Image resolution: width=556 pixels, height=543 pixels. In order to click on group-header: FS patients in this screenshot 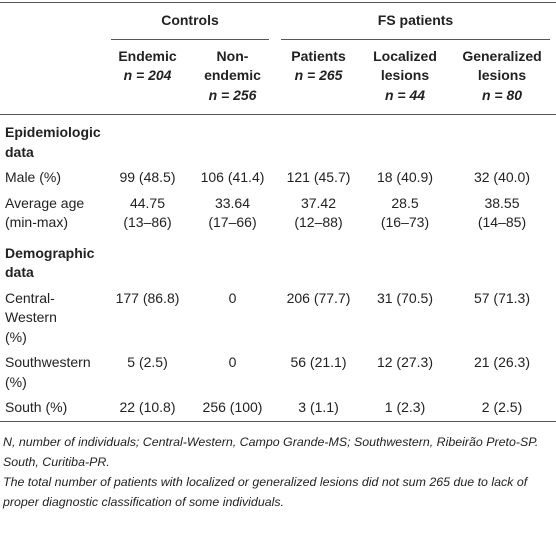, I will do `click(415, 21)`.